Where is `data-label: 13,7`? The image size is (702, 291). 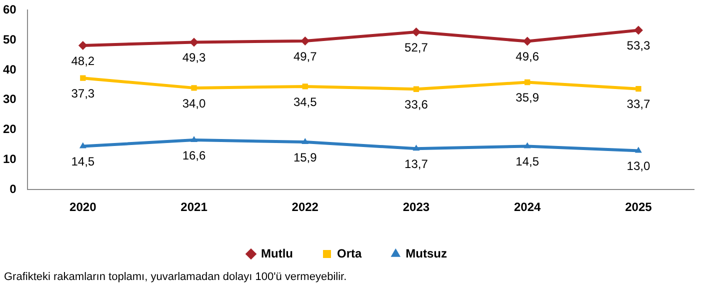
data-label: 13,7 is located at coordinates (416, 163).